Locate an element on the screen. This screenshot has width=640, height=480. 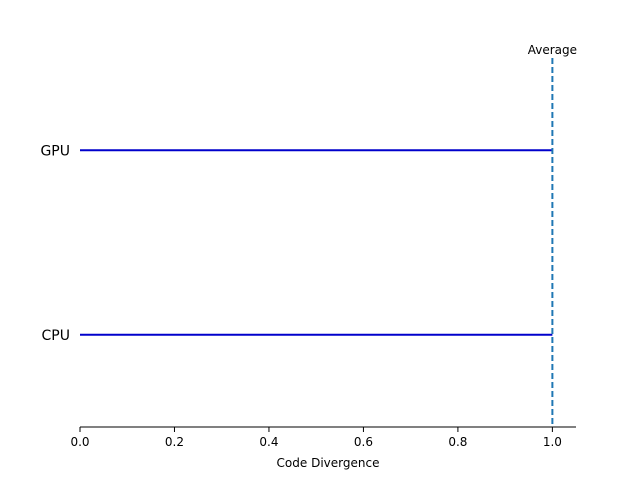
x-ticks: 0.0 0.2 0.4 0.6 0.8 1.0 is located at coordinates (316, 438).